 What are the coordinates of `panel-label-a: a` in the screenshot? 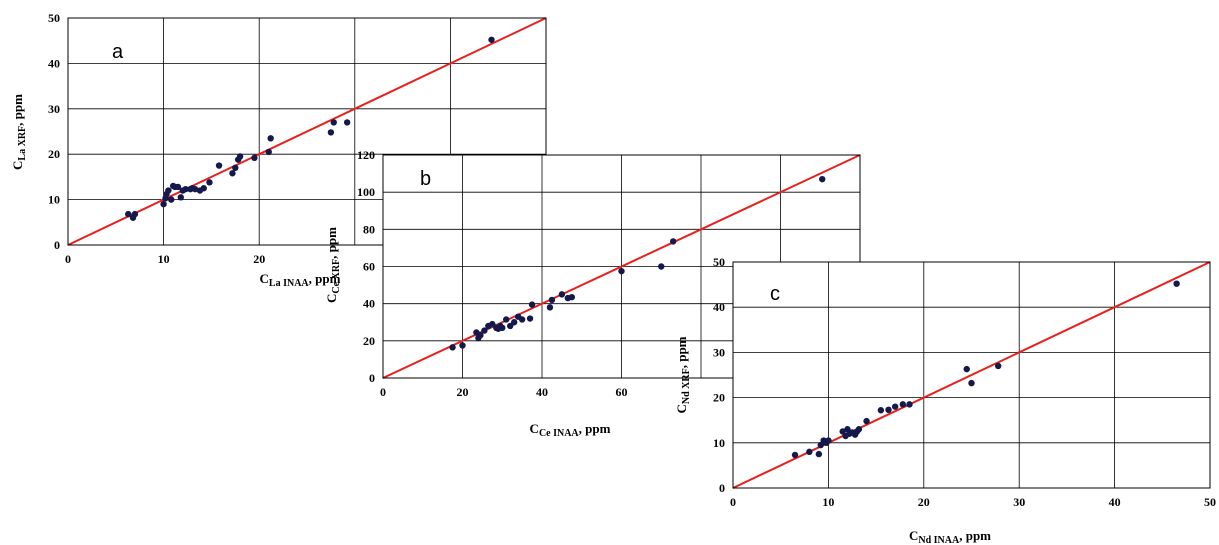 It's located at (118, 52).